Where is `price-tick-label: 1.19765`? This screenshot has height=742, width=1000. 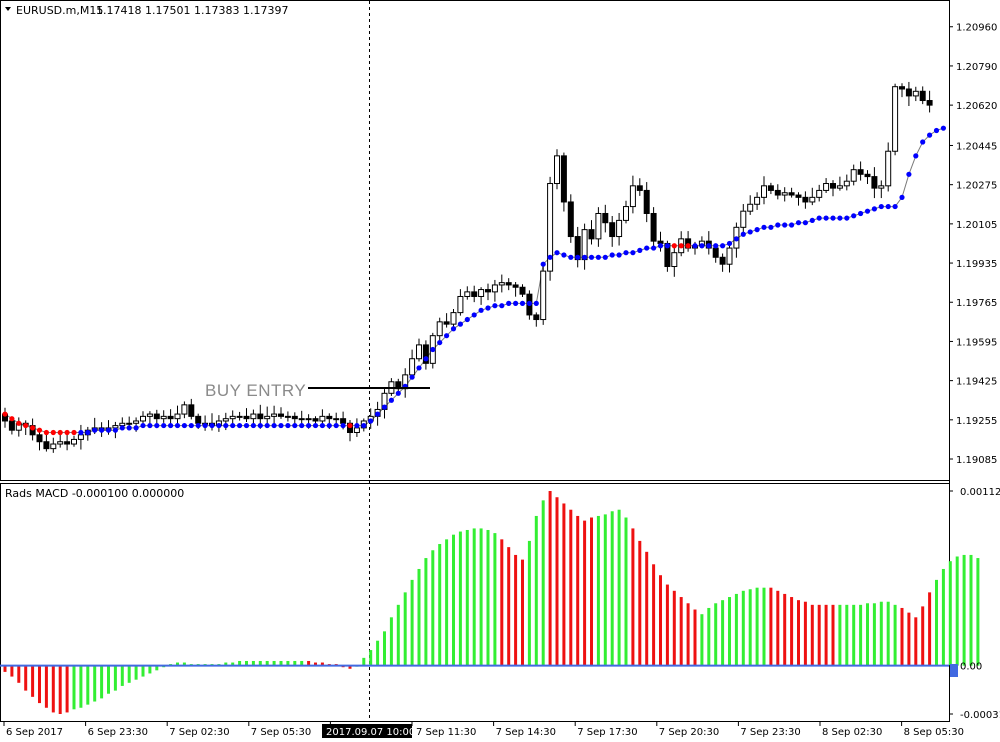 price-tick-label: 1.19765 is located at coordinates (976, 303).